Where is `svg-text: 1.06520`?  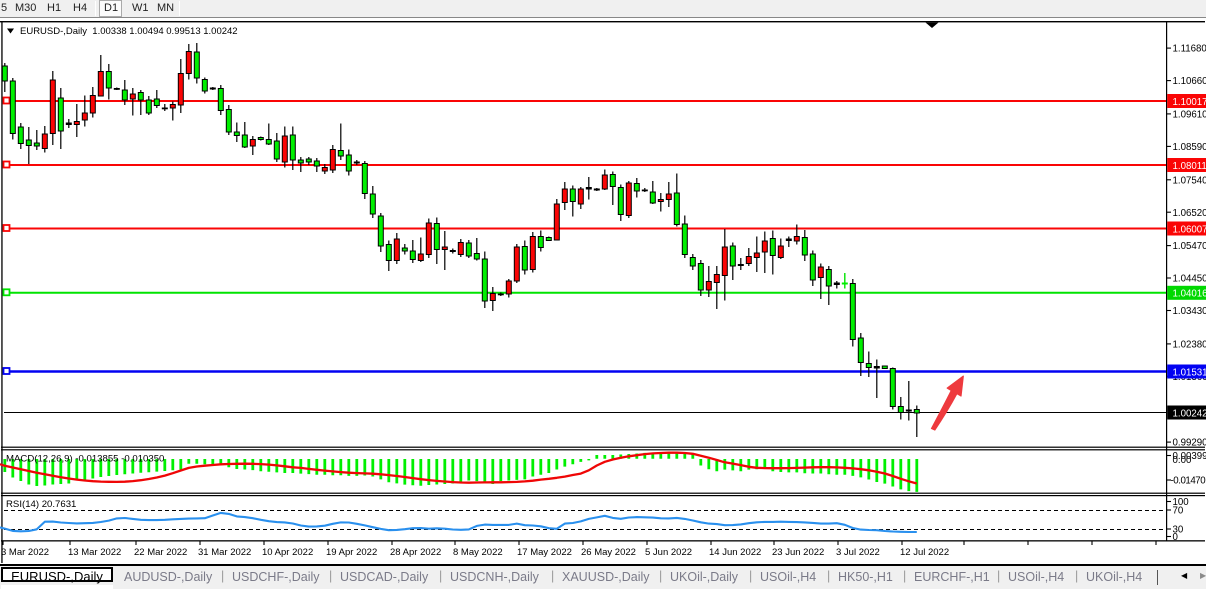
svg-text: 1.06520 is located at coordinates (1189, 213).